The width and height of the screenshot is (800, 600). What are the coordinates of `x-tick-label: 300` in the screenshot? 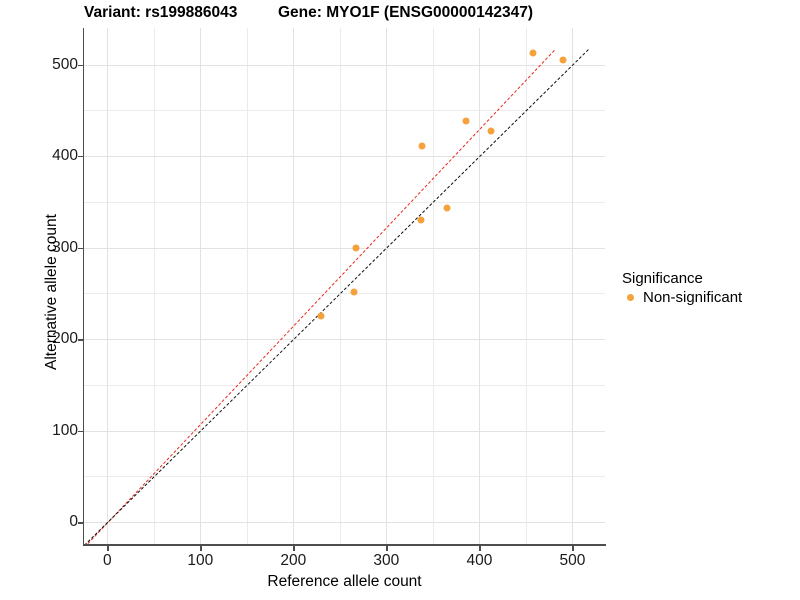 It's located at (386, 560).